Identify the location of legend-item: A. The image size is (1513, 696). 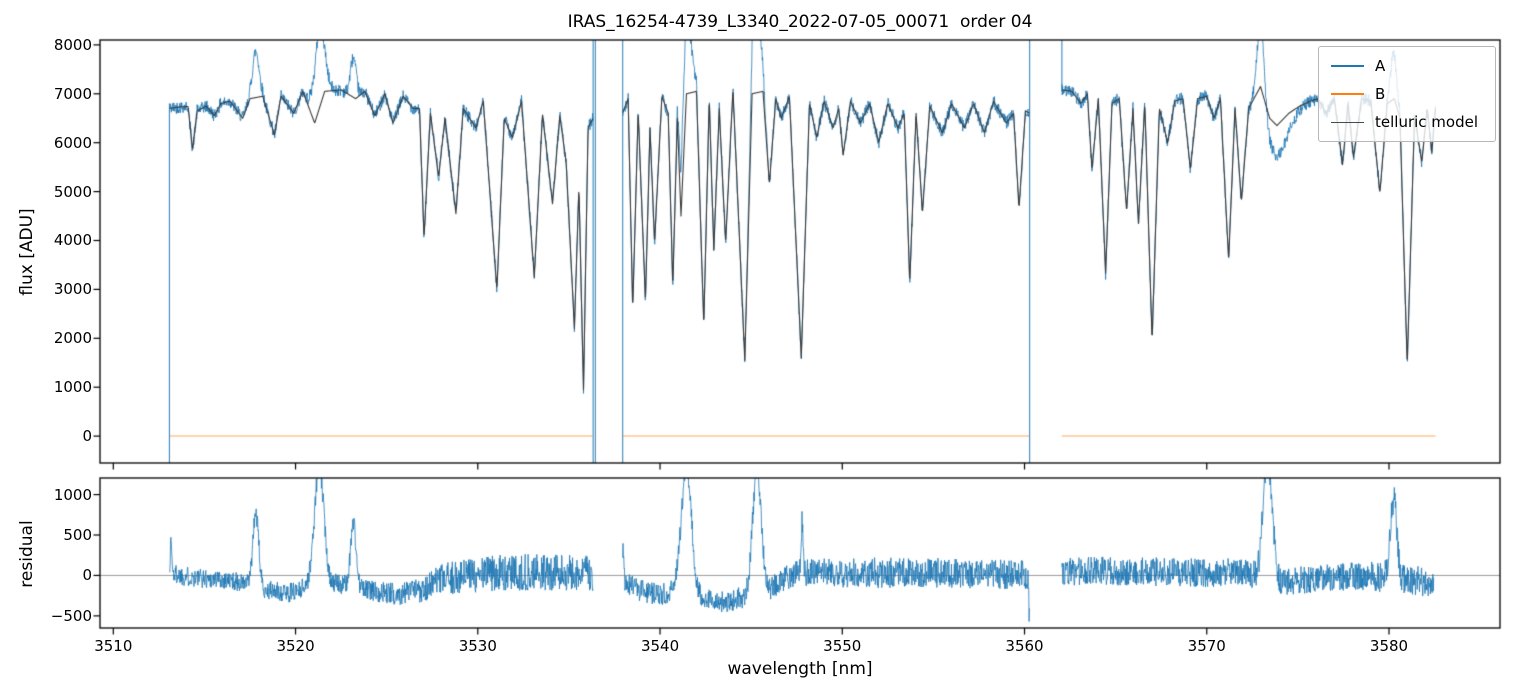
(1407, 66).